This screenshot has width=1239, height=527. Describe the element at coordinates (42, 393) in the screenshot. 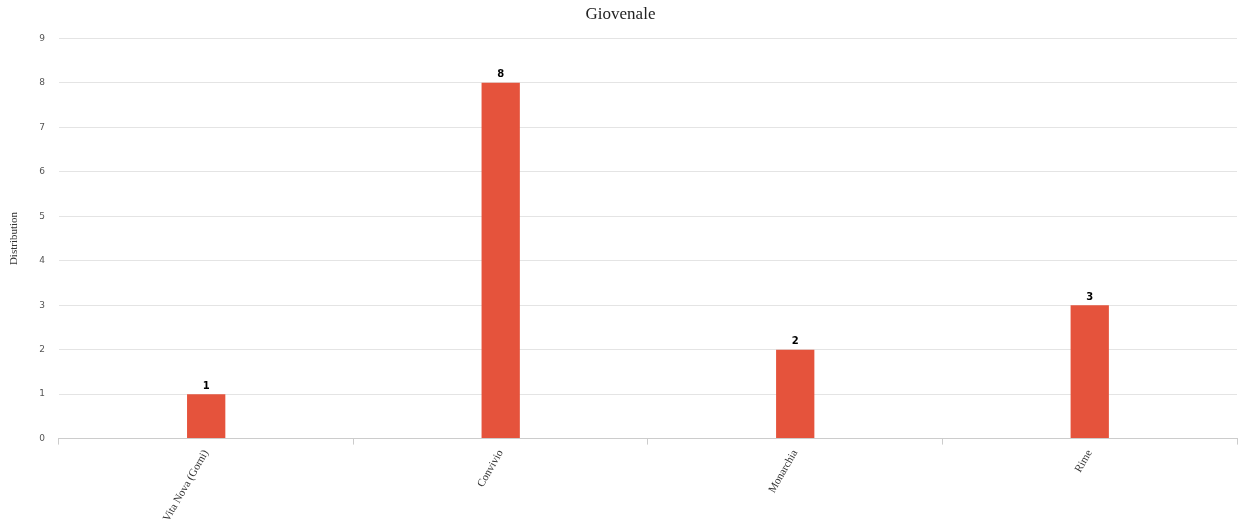

I see `y-tick-label: 1` at that location.